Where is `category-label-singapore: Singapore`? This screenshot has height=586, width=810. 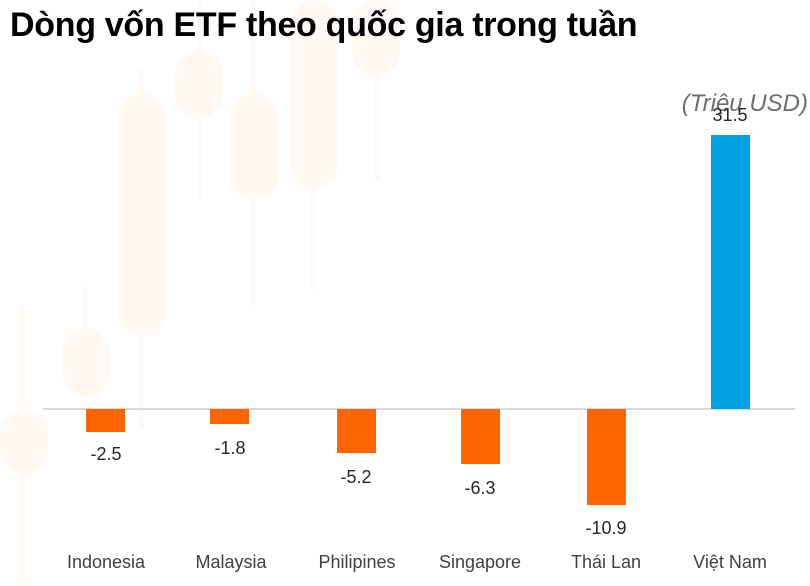
category-label-singapore: Singapore is located at coordinates (480, 562).